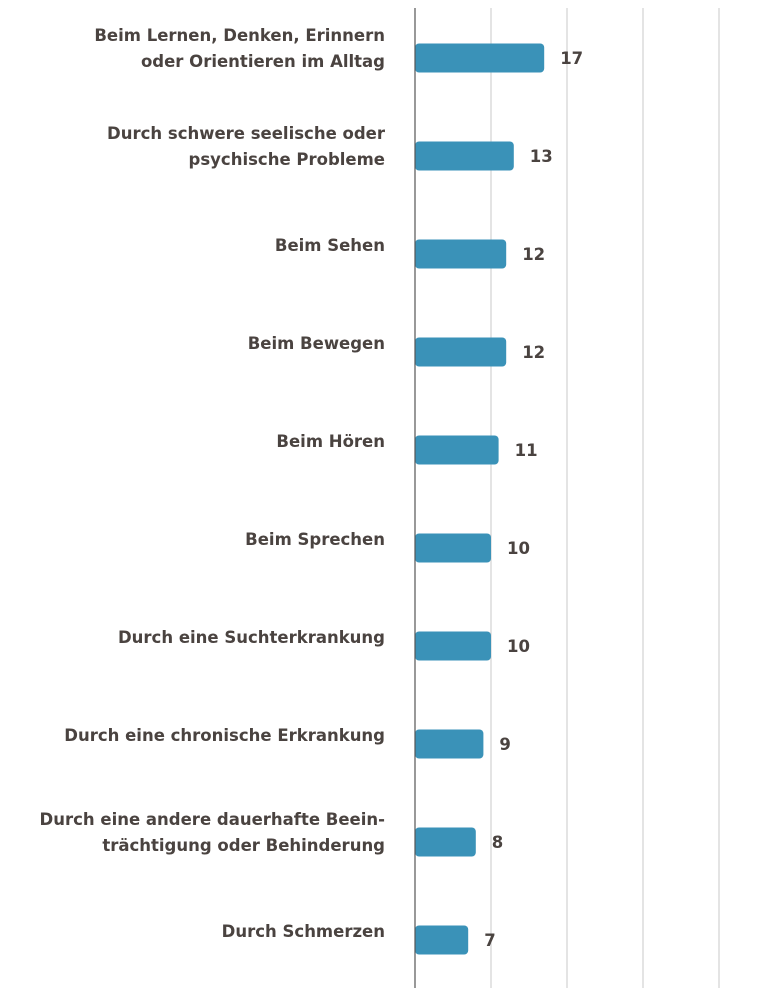 Image resolution: width=784 pixels, height=988 pixels. What do you see at coordinates (489, 940) in the screenshot?
I see `value-label: 7` at bounding box center [489, 940].